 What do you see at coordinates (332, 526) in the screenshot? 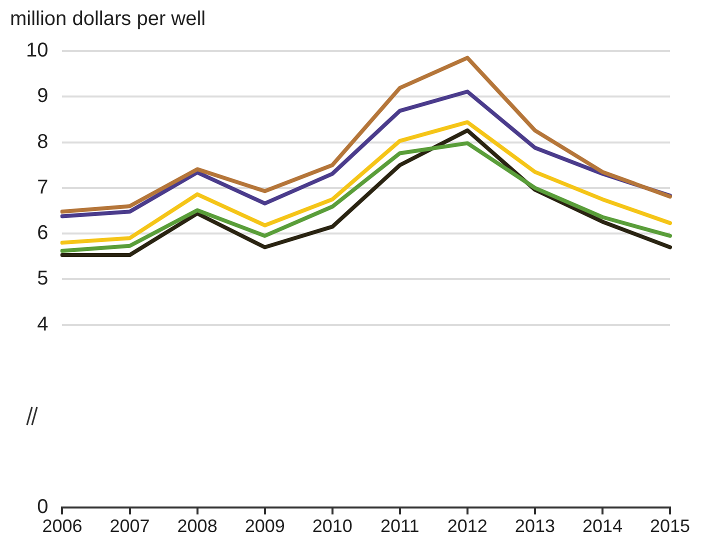
I see `x-tick-label: 2010` at bounding box center [332, 526].